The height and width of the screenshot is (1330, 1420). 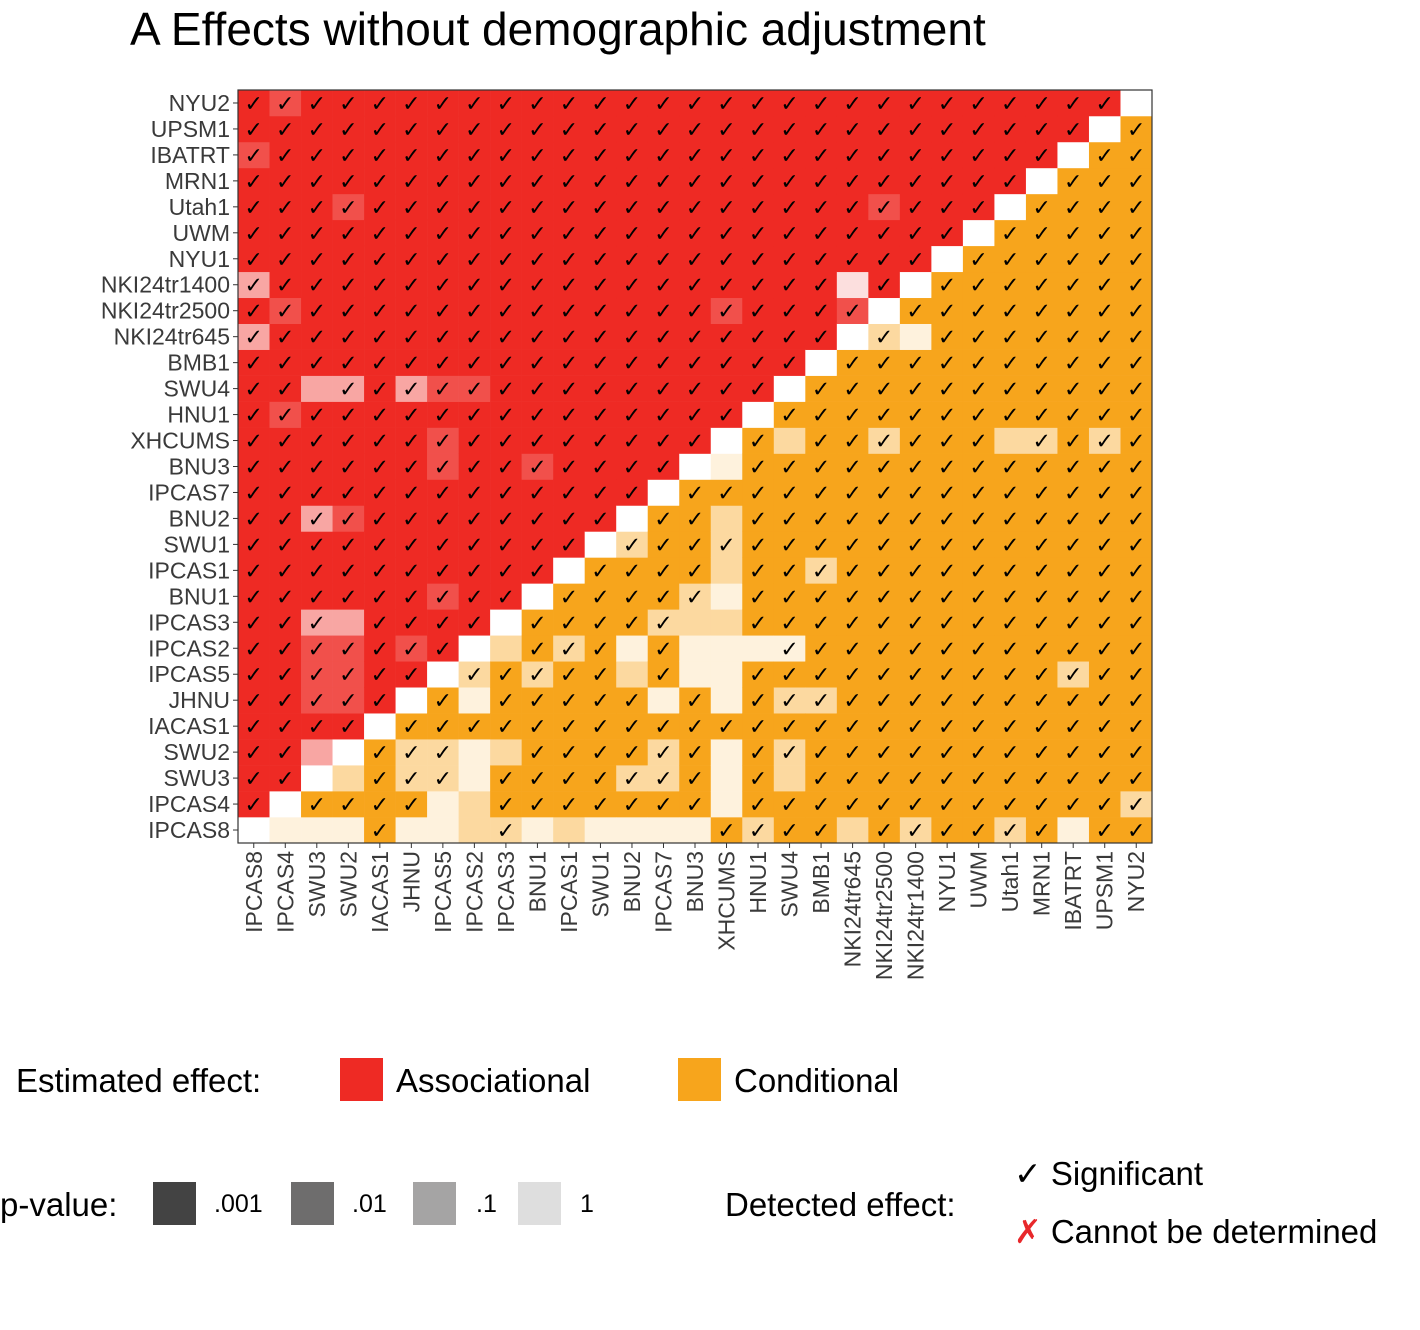 What do you see at coordinates (1028, 1231) in the screenshot?
I see `cross-icon: ✗` at bounding box center [1028, 1231].